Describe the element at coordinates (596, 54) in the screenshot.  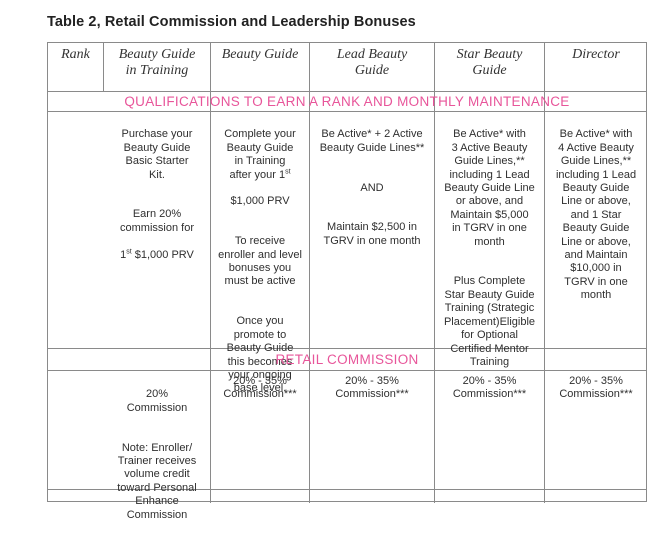
I see `header-director: Director` at that location.